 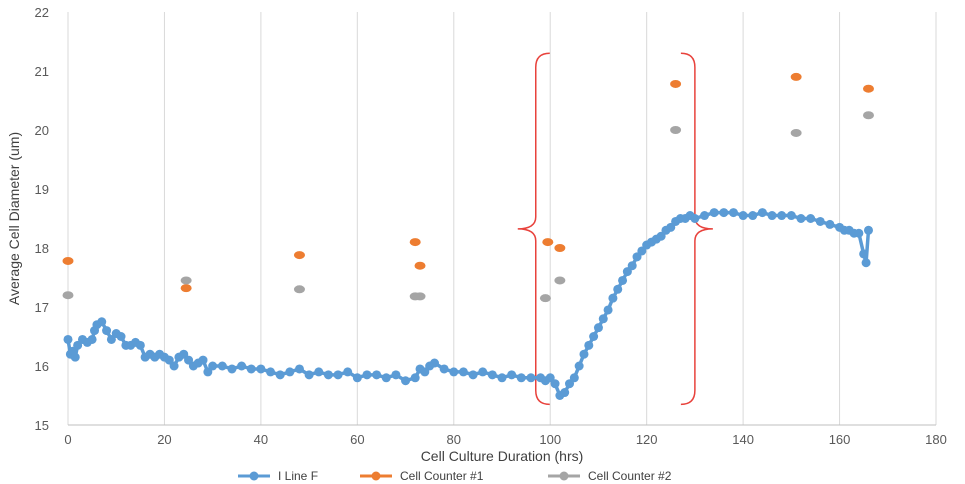 What do you see at coordinates (42, 366) in the screenshot?
I see `y-tick-label: 16` at bounding box center [42, 366].